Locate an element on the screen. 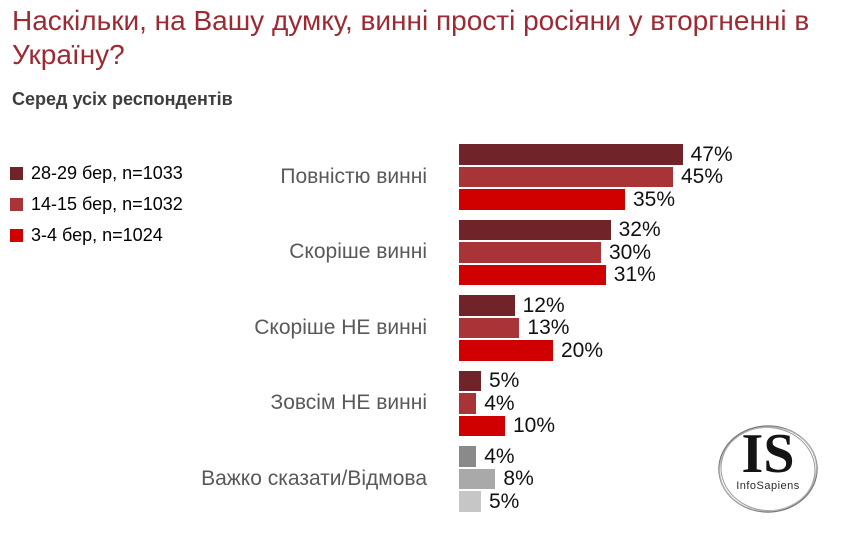 The height and width of the screenshot is (540, 859). bar-value-label: 12% is located at coordinates (543, 305).